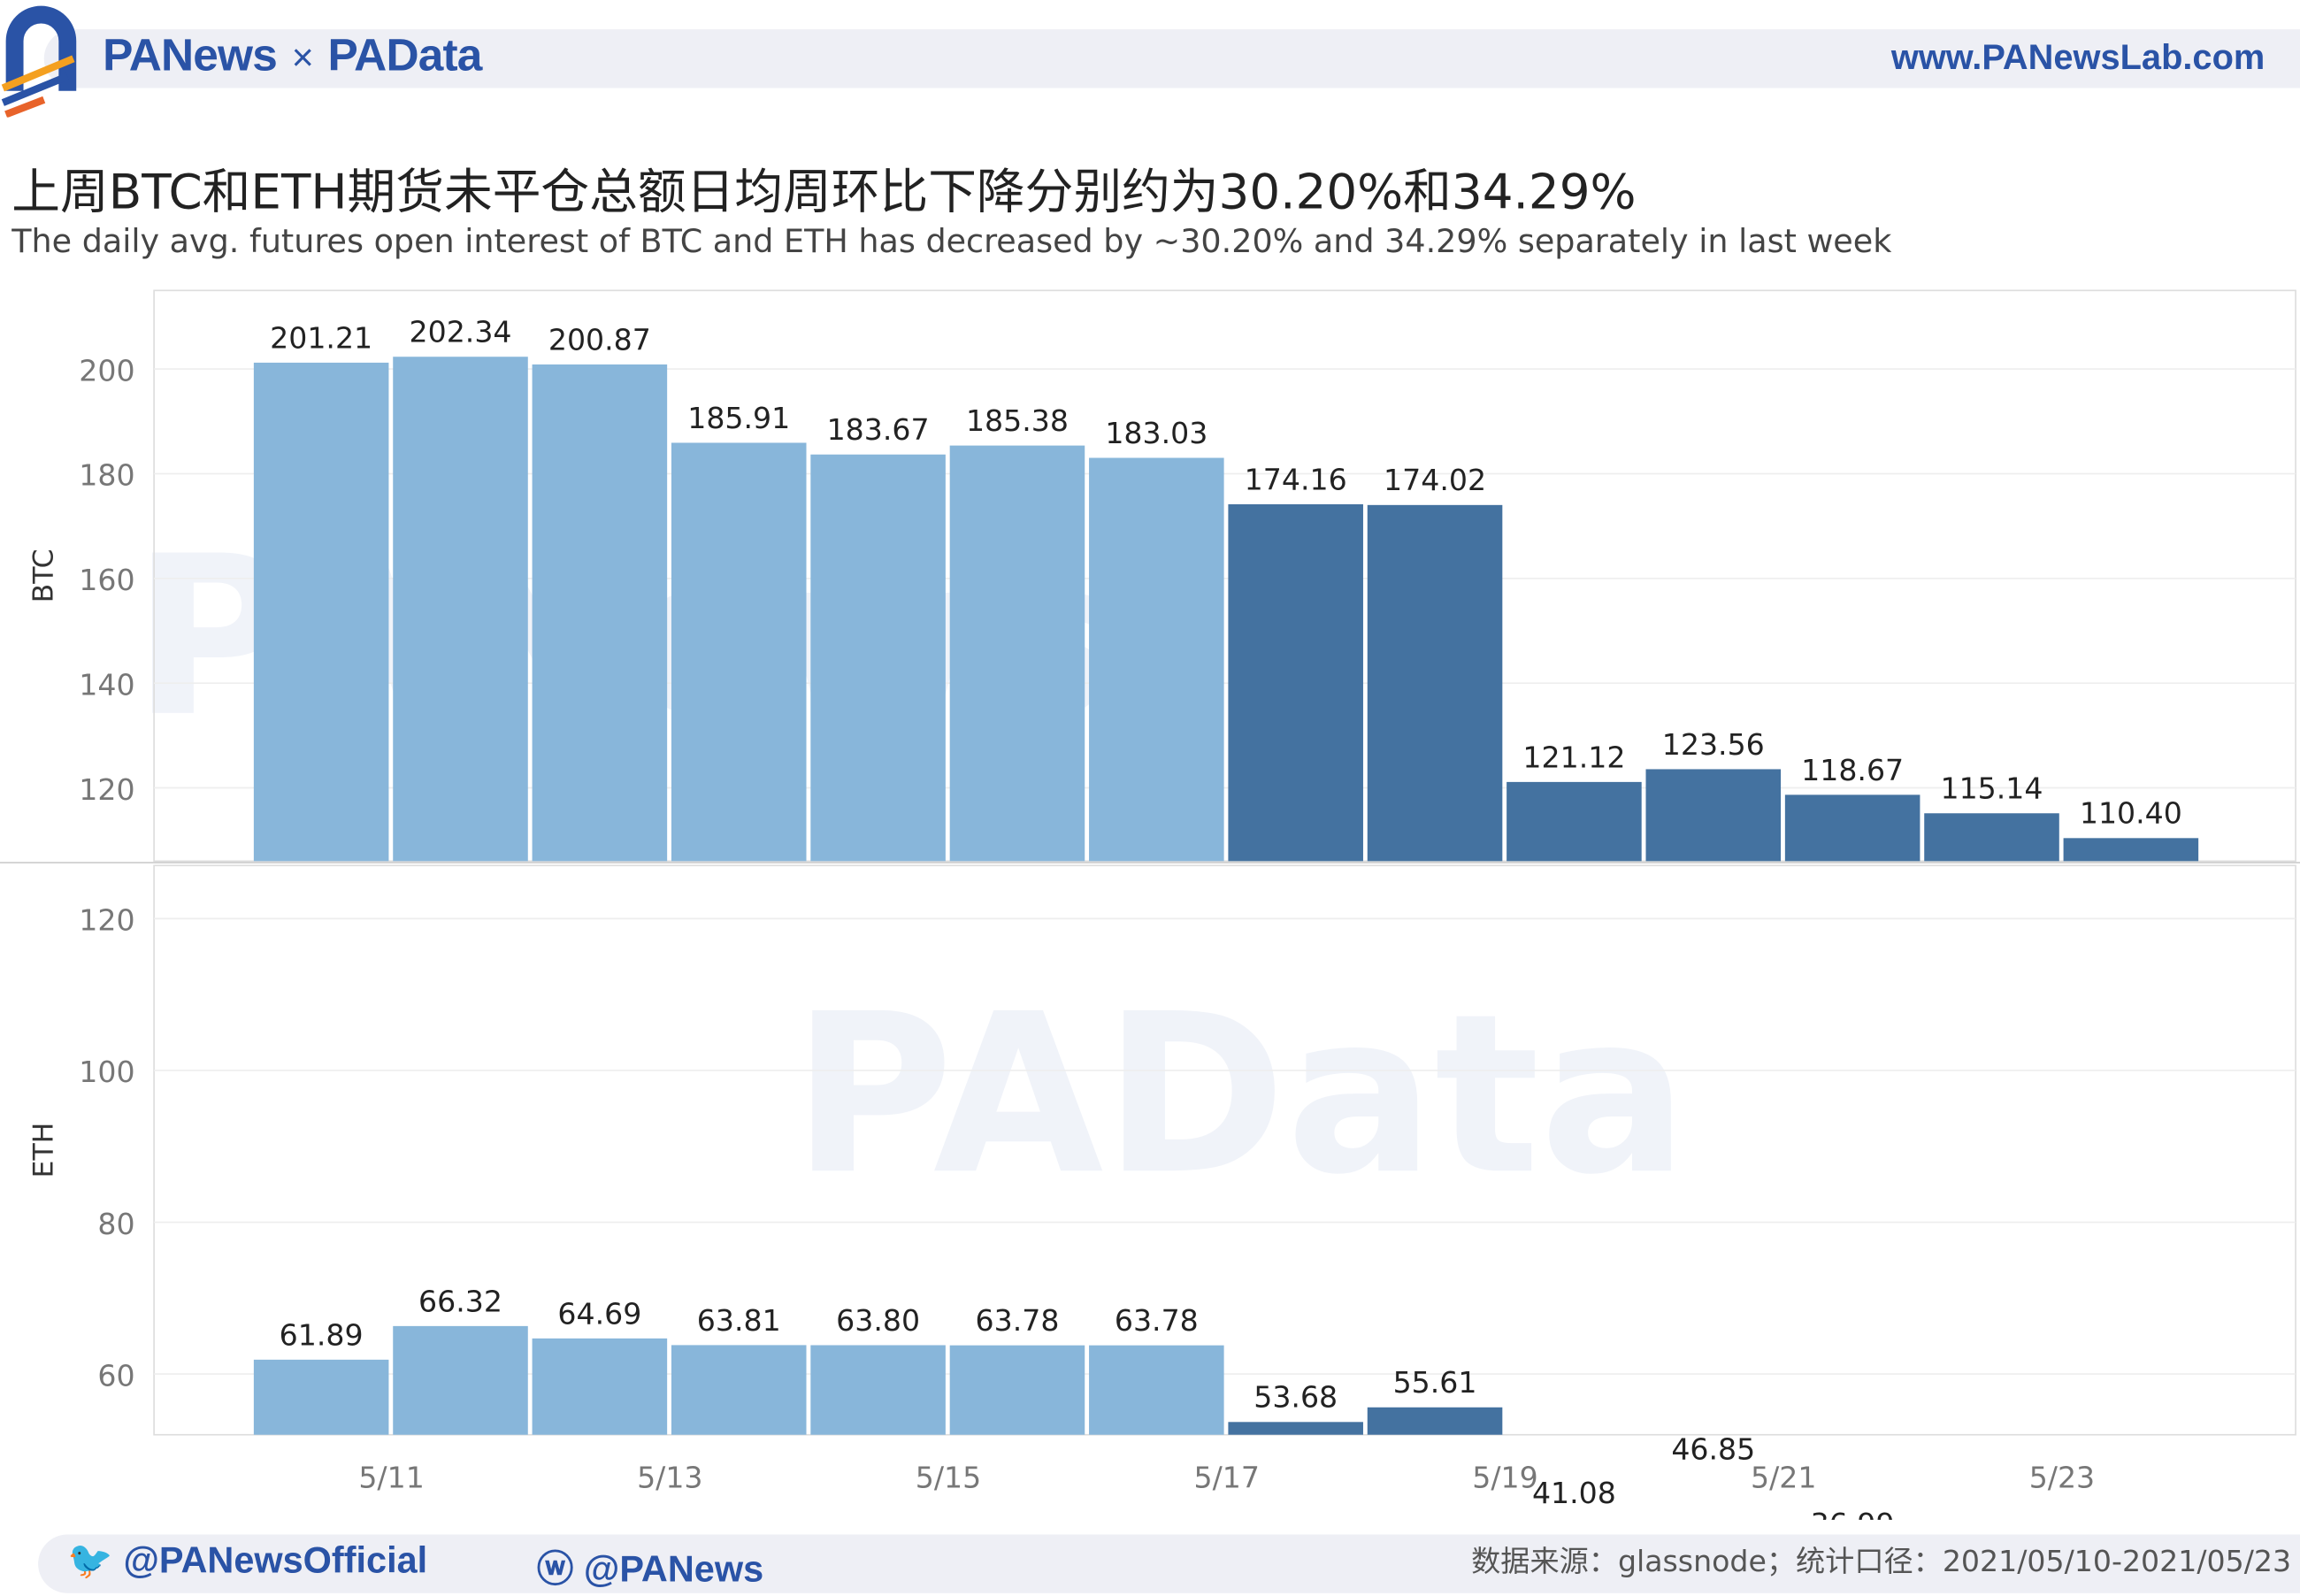 The height and width of the screenshot is (1596, 2300). I want to click on watermark-padata: PAData, so click(1240, 1094).